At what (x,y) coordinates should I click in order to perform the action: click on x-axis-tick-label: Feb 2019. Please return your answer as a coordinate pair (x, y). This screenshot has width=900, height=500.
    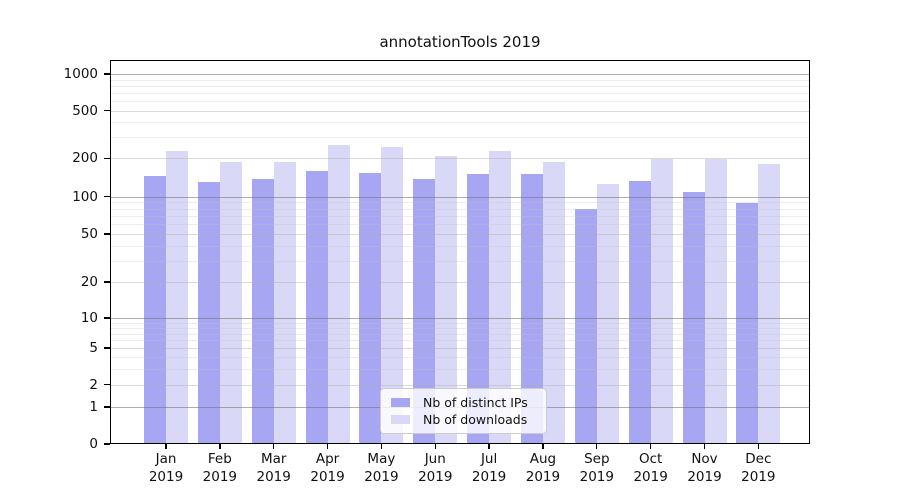
    Looking at the image, I should click on (220, 468).